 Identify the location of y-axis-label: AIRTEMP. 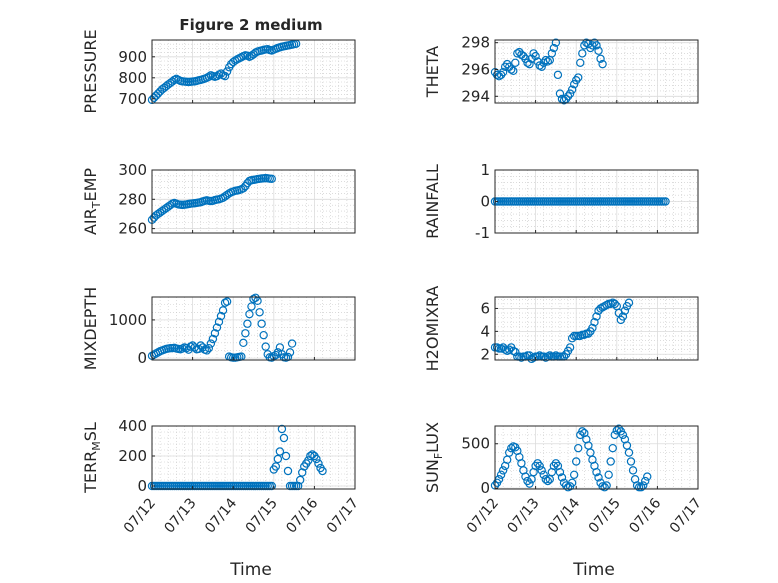
(92, 201).